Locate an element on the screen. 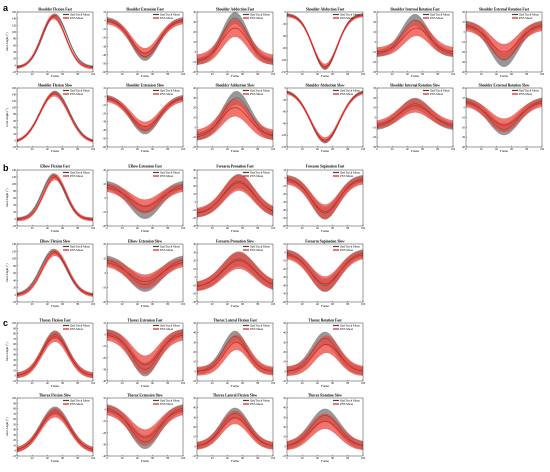 This screenshot has height=472, width=550. panel-title: Elbow Extension Fast is located at coordinates (145, 167).